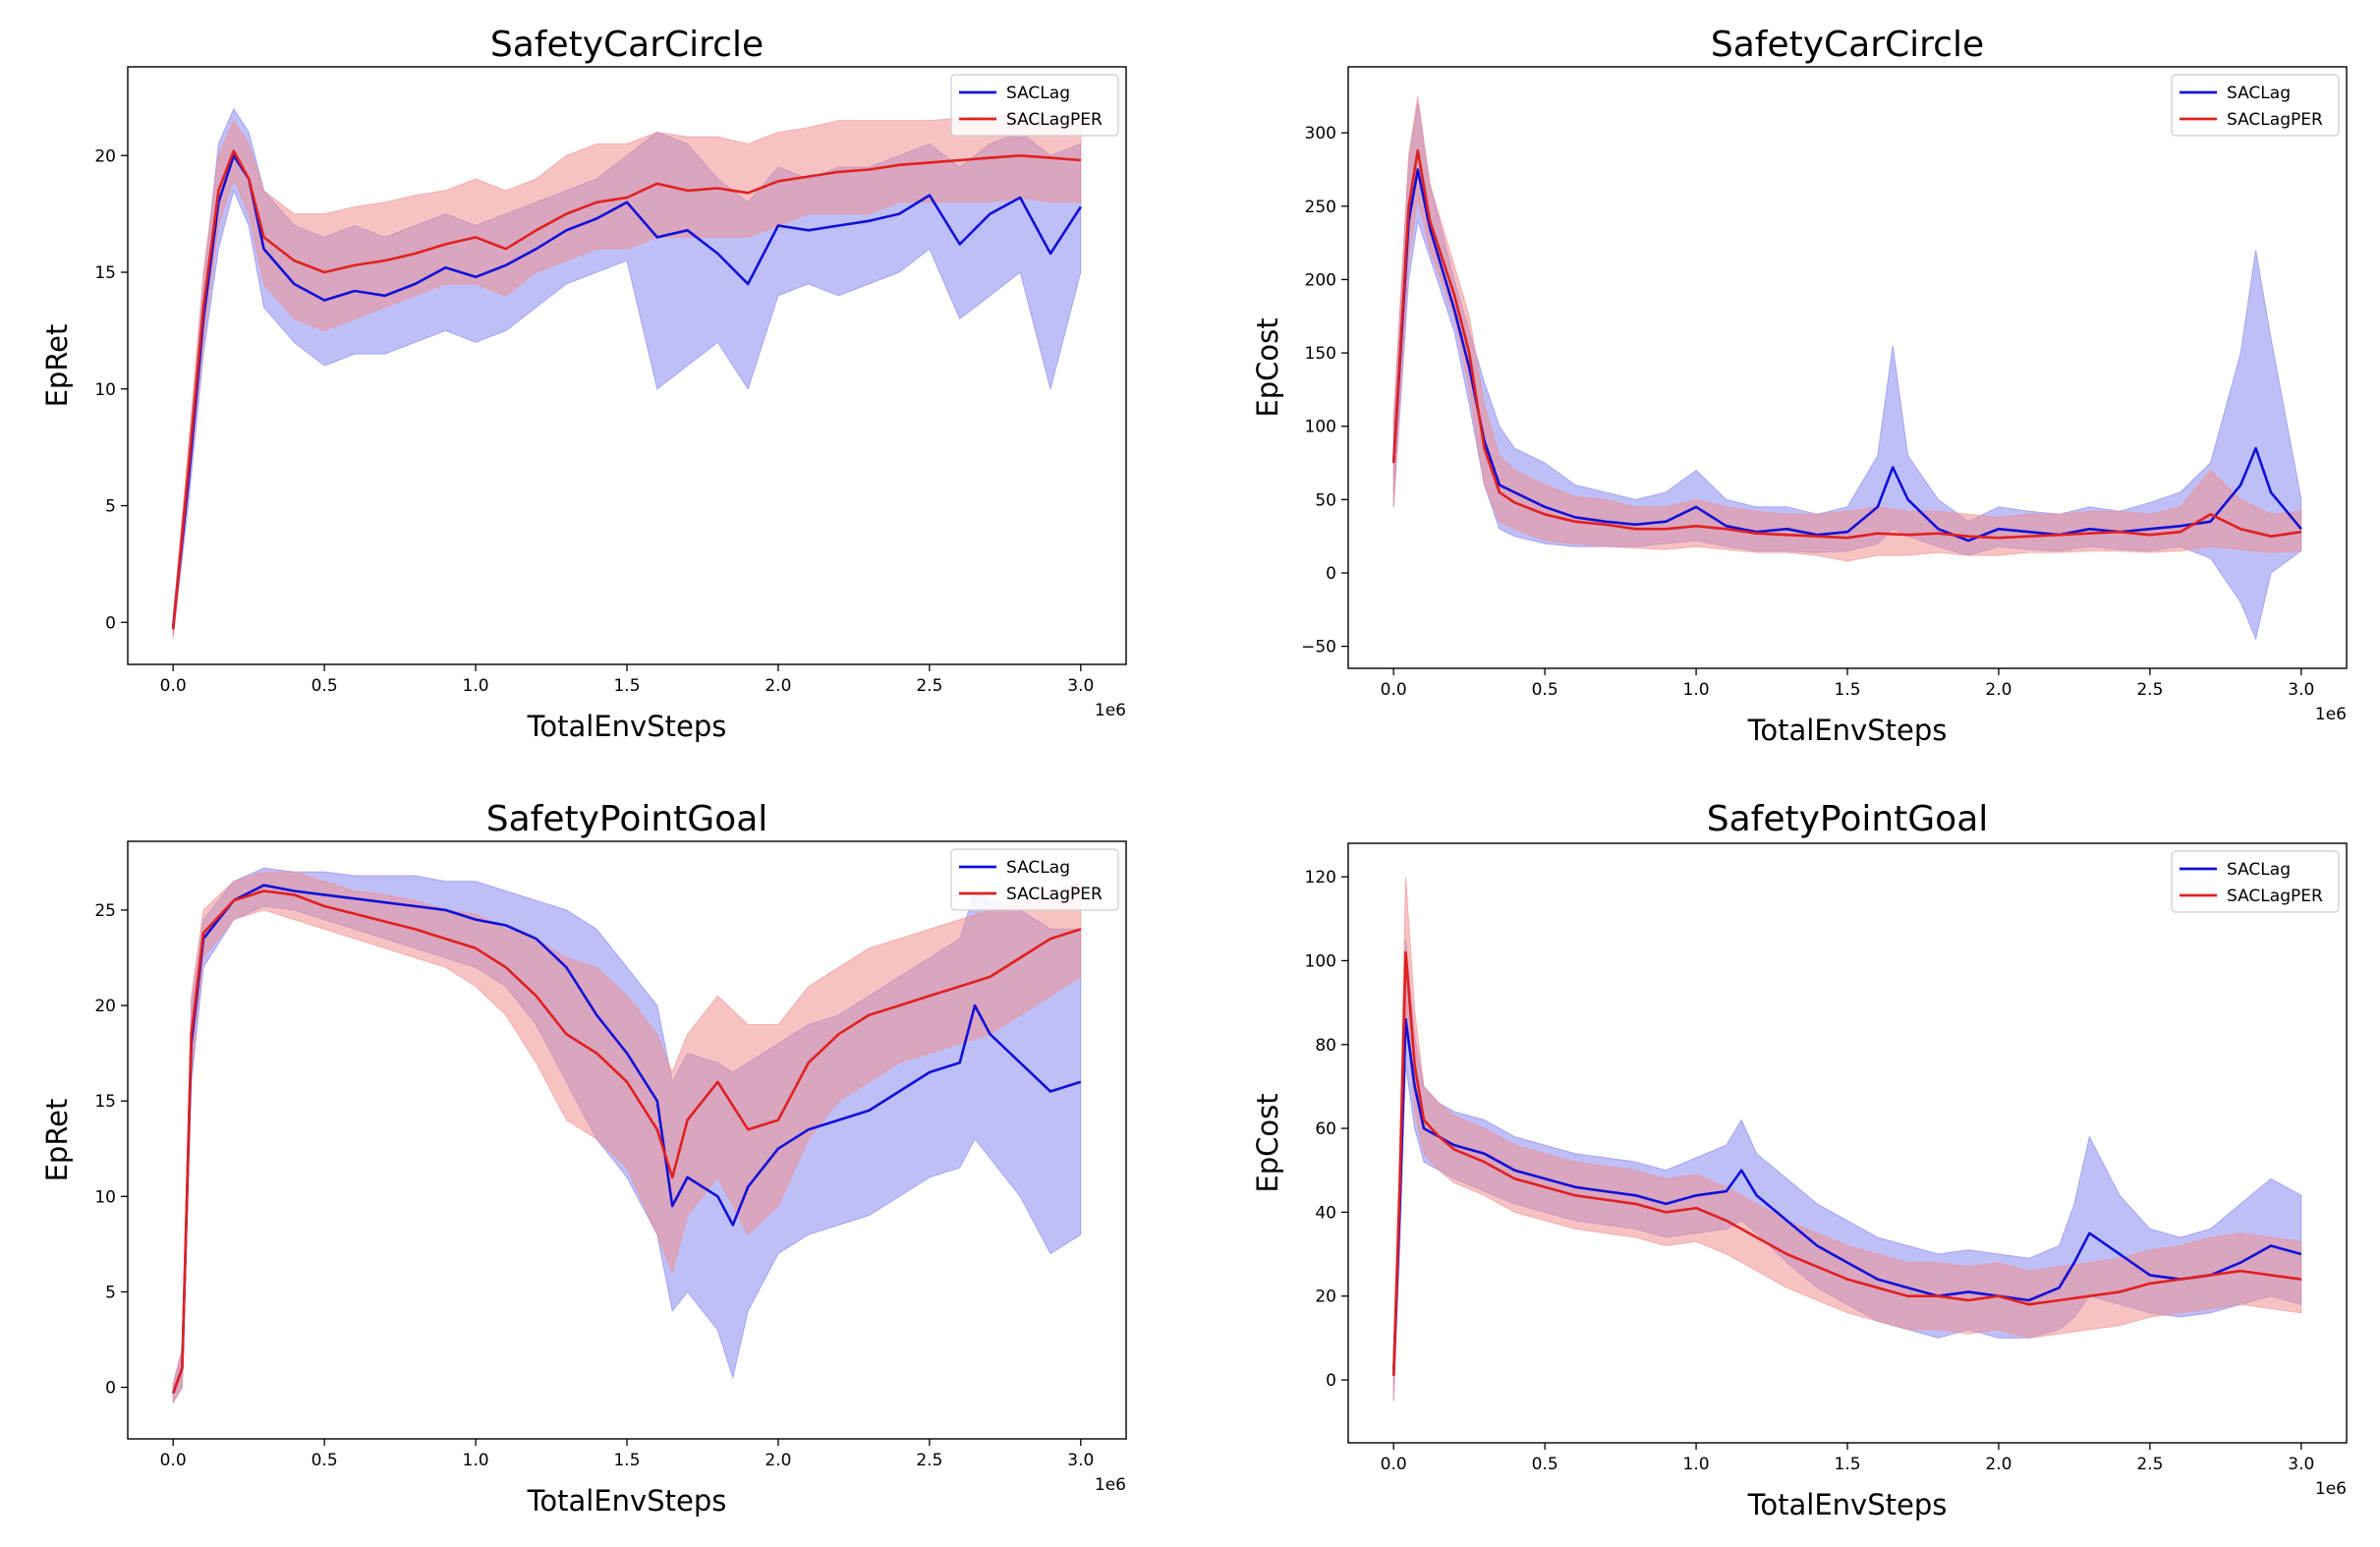 The image size is (2380, 1547). I want to click on chart-title: SafetyPointGoal, so click(1848, 819).